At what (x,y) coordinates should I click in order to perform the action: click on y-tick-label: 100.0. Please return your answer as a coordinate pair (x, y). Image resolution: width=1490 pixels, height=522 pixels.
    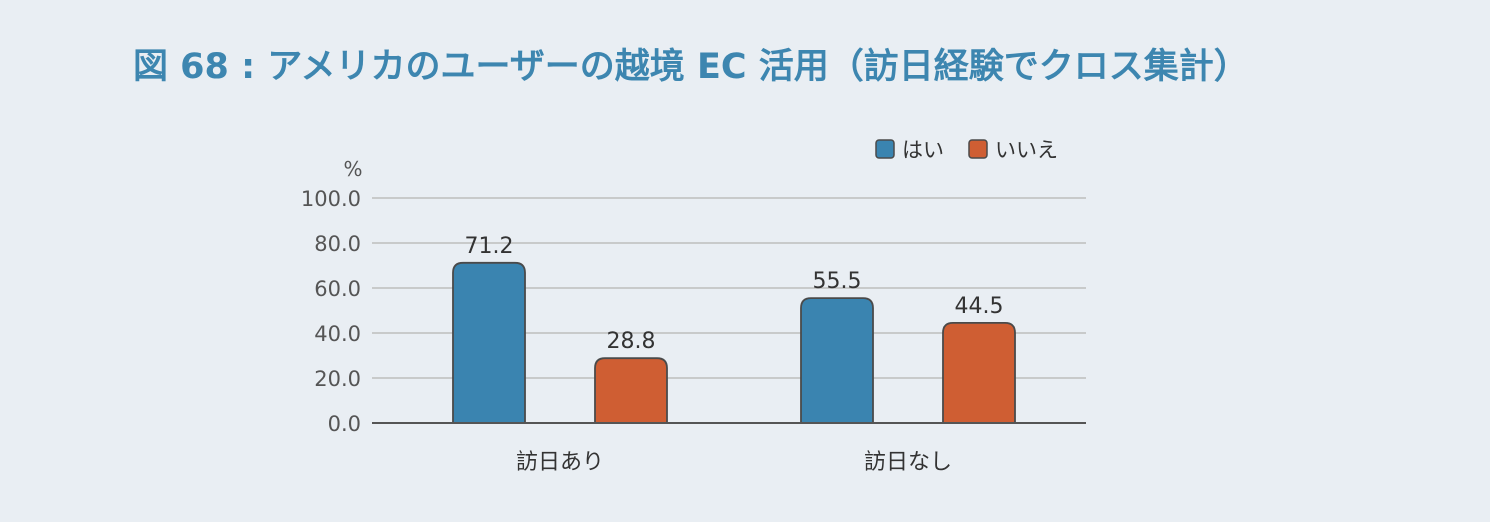
    Looking at the image, I should click on (331, 199).